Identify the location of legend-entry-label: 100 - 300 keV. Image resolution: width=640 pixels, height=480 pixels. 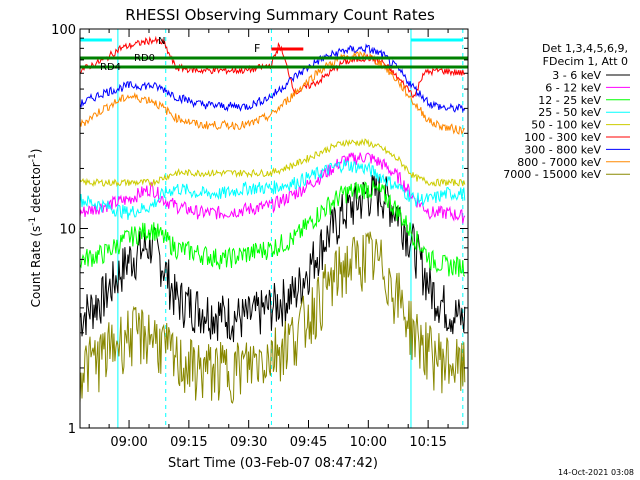
(562, 137).